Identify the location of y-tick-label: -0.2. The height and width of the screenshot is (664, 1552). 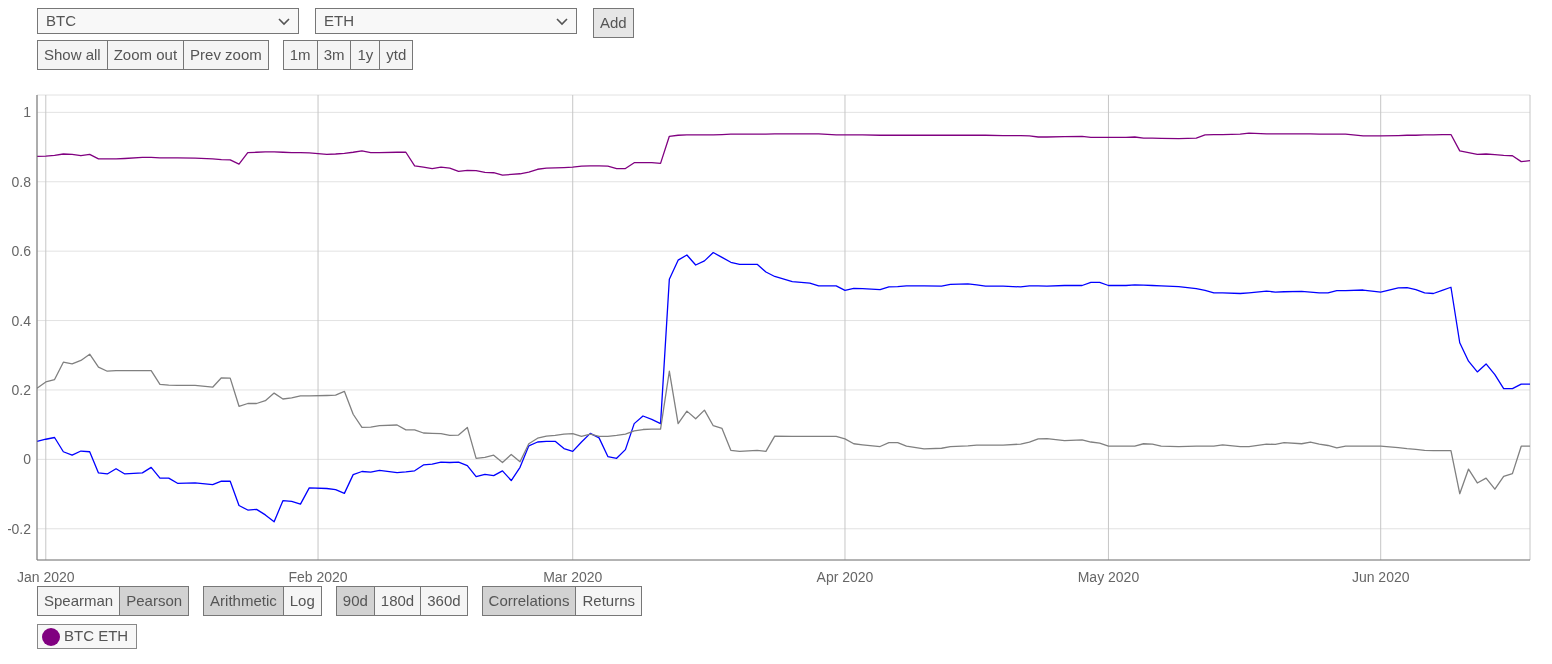
(19, 528).